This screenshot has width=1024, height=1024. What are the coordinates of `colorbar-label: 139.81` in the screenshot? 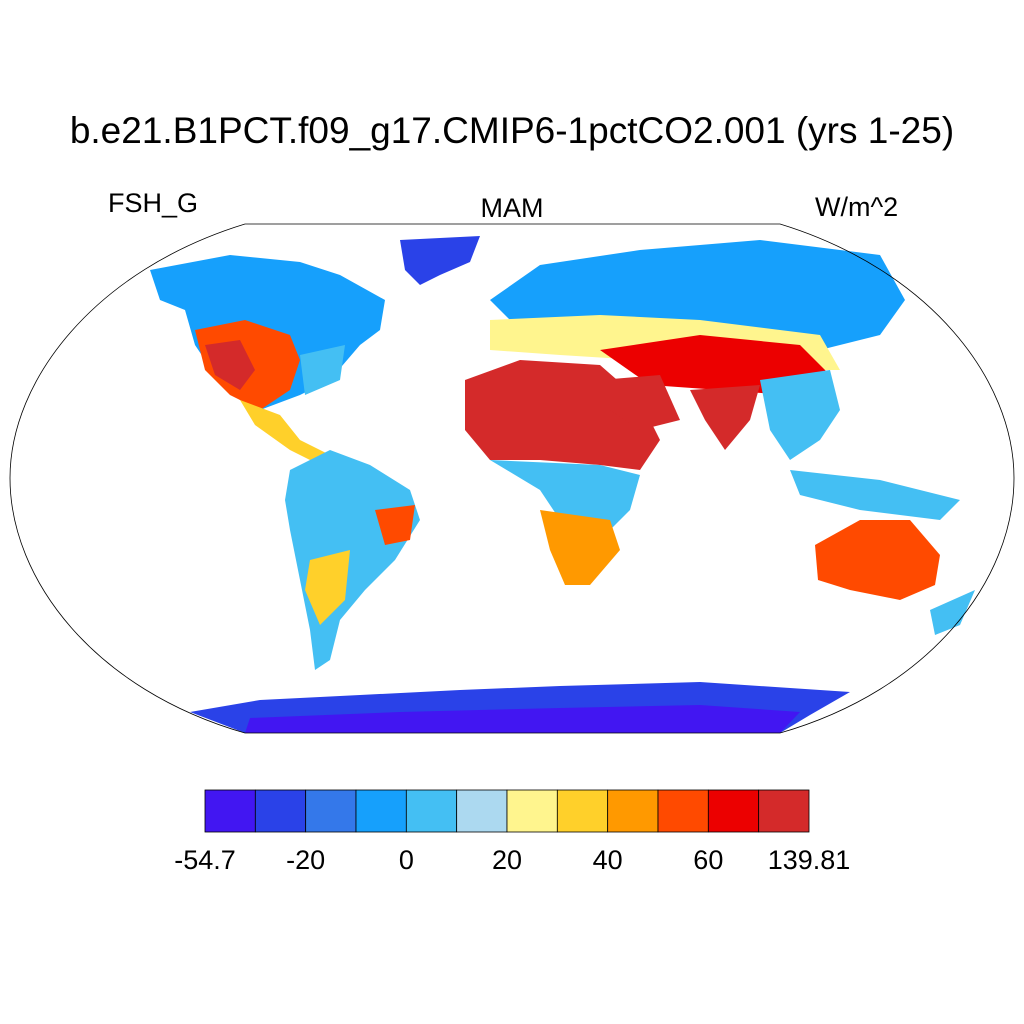 It's located at (809, 860).